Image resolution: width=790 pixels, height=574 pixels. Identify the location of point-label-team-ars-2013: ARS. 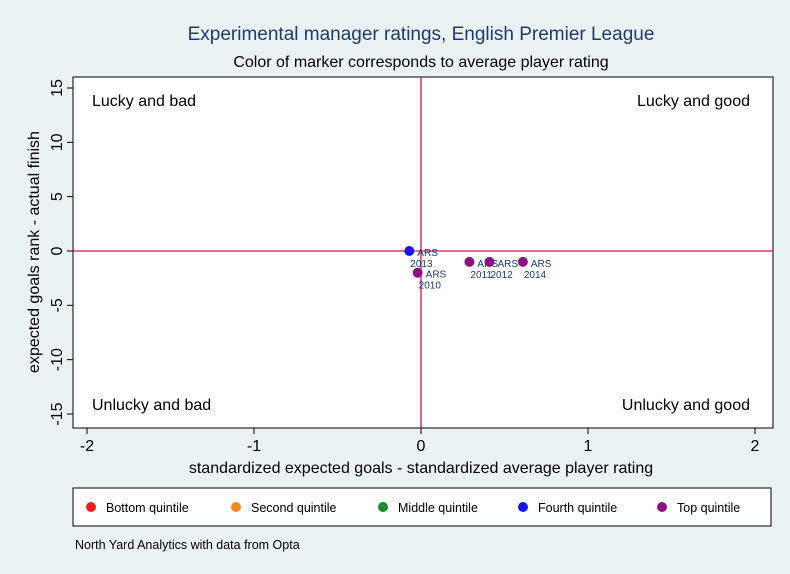
(427, 253).